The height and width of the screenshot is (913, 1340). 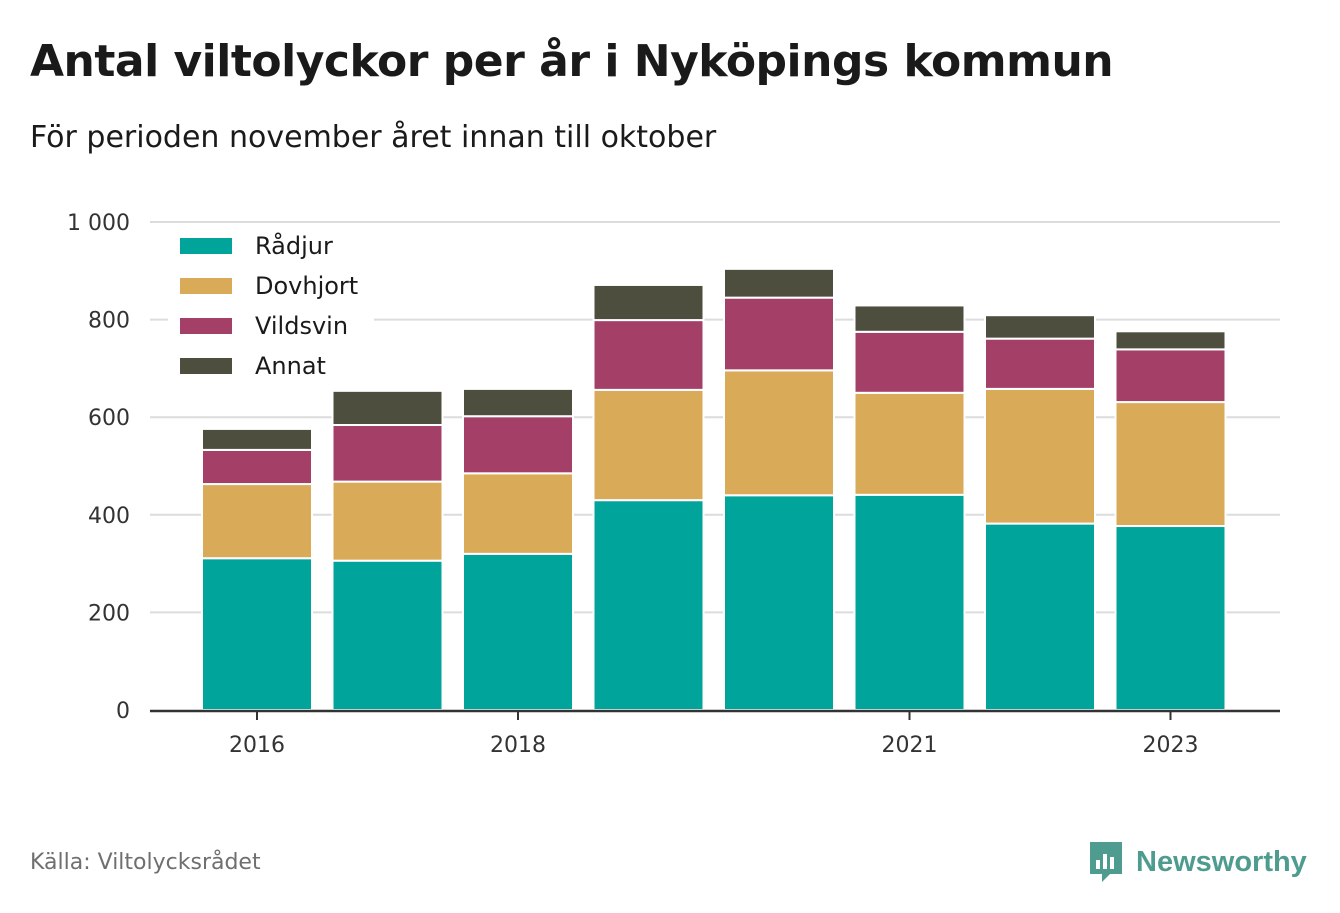 I want to click on x-tick-label: 2021, so click(x=910, y=745).